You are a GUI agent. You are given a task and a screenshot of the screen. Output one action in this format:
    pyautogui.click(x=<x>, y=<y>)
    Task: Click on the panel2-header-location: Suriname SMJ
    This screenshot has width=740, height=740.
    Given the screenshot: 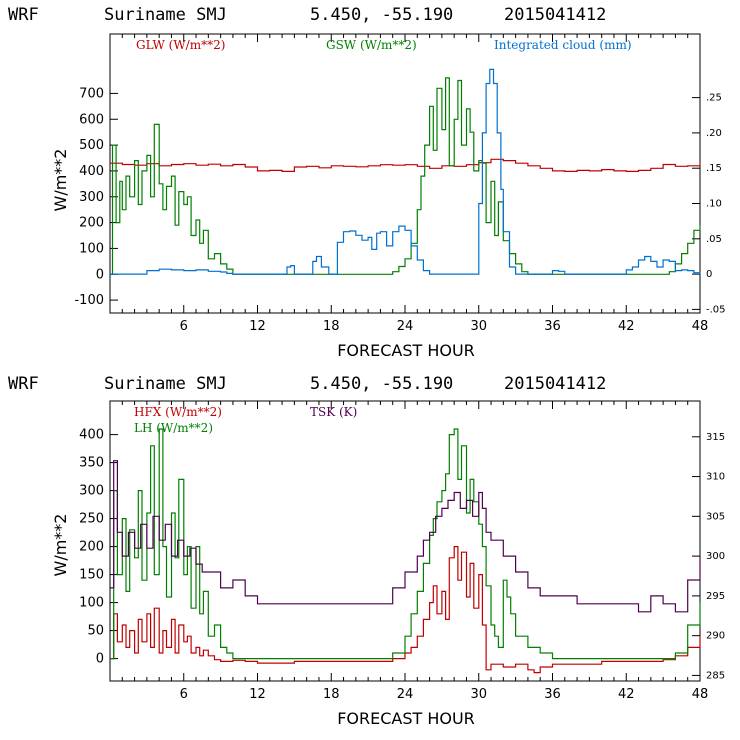 What is the action you would take?
    pyautogui.click(x=165, y=384)
    